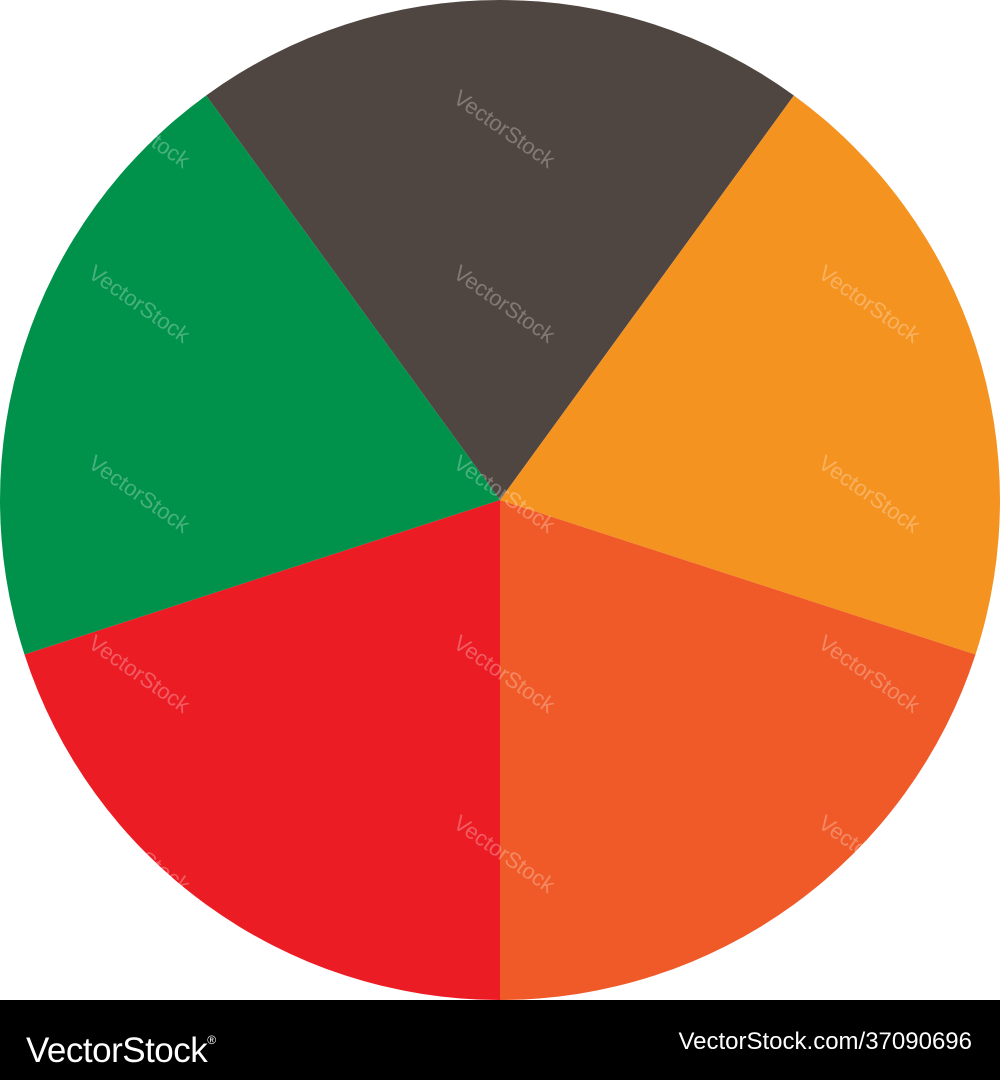 This screenshot has height=1080, width=1000. Describe the element at coordinates (825, 1041) in the screenshot. I see `image-url-text: VectorStock.com/37090696` at that location.